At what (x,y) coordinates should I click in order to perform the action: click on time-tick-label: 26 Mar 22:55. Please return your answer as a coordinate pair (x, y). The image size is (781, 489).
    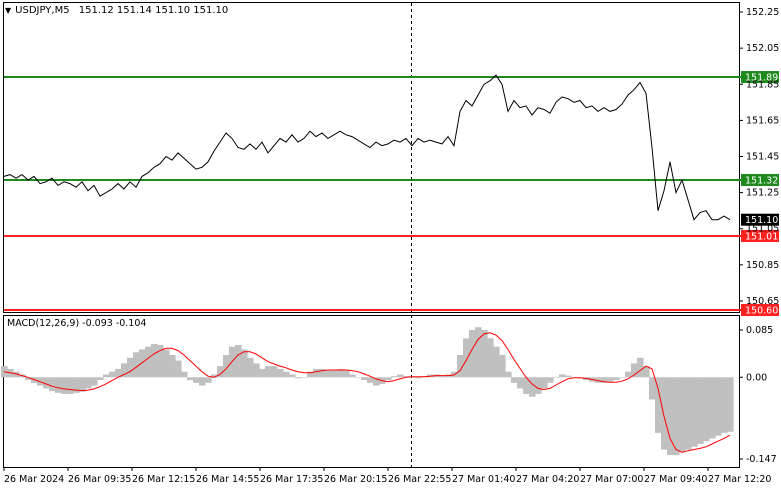
    Looking at the image, I should click on (419, 479).